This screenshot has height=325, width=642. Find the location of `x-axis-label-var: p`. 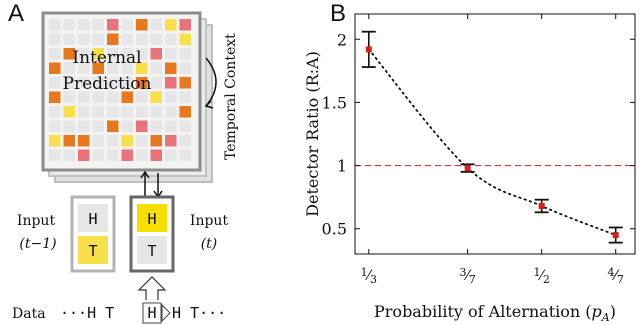

x-axis-label-var: p is located at coordinates (597, 311).